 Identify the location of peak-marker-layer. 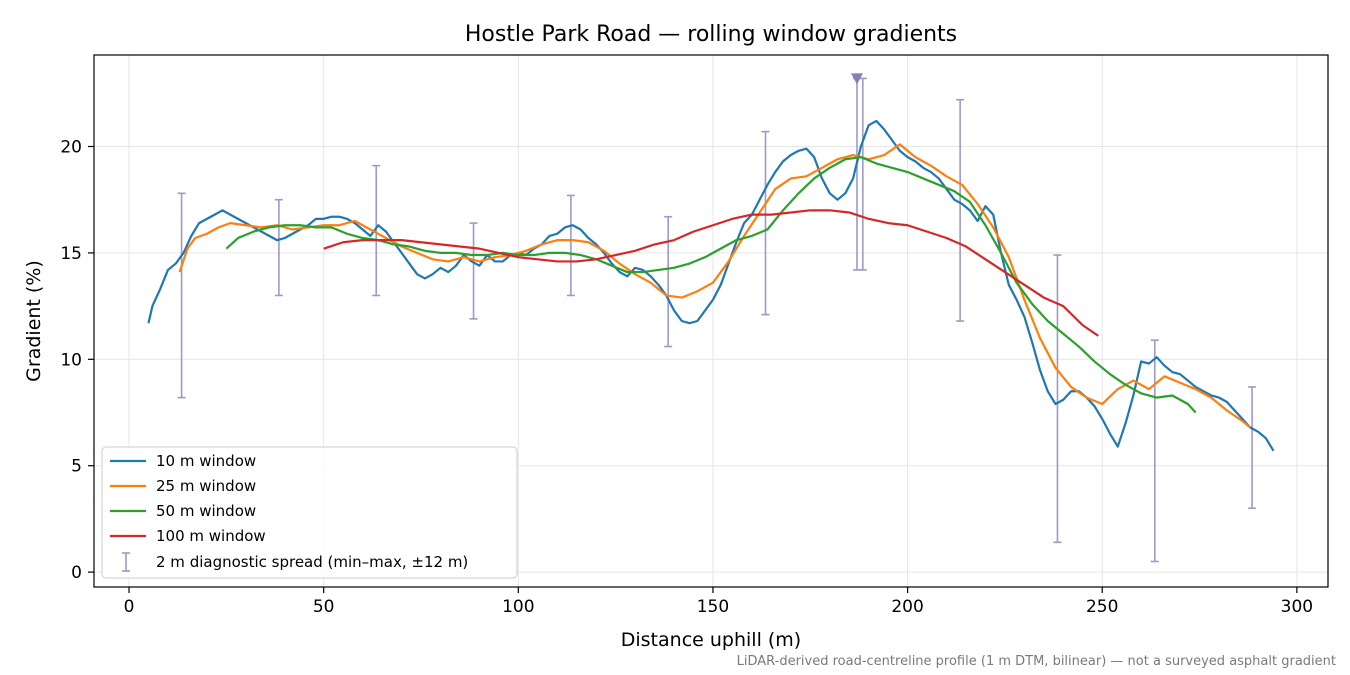
(856, 79).